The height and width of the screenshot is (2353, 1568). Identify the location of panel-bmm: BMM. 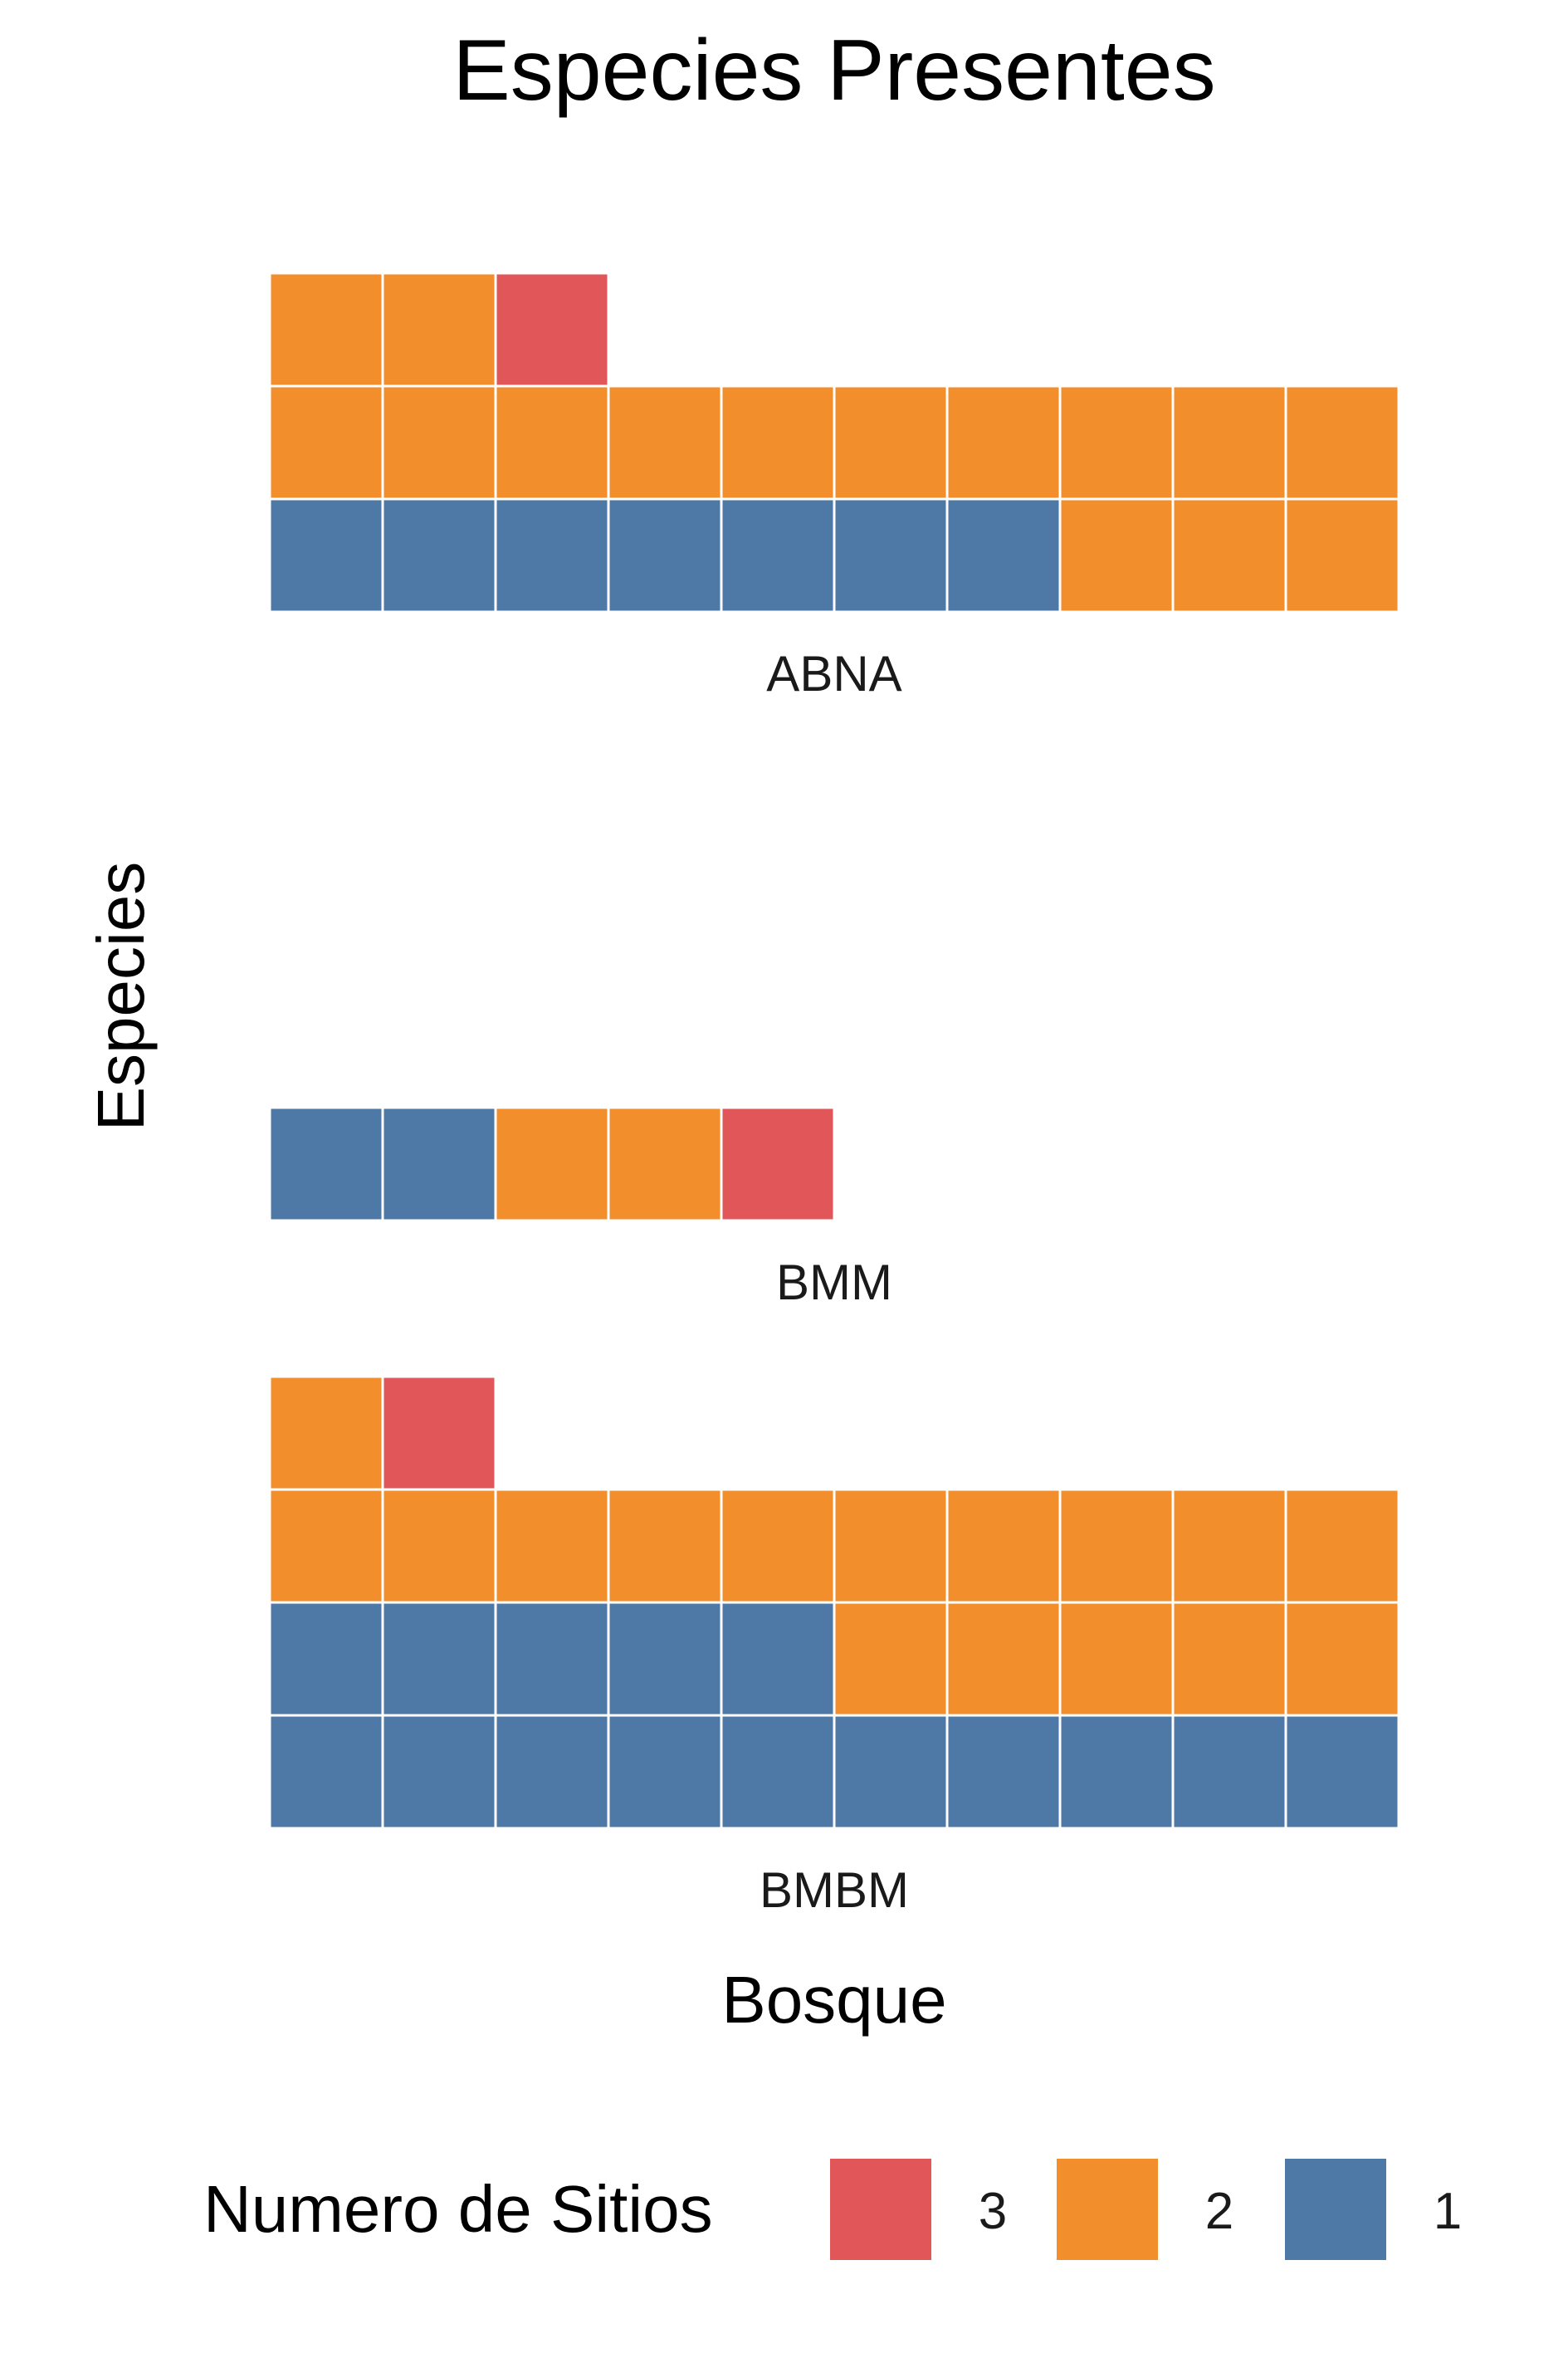
(580, 1208).